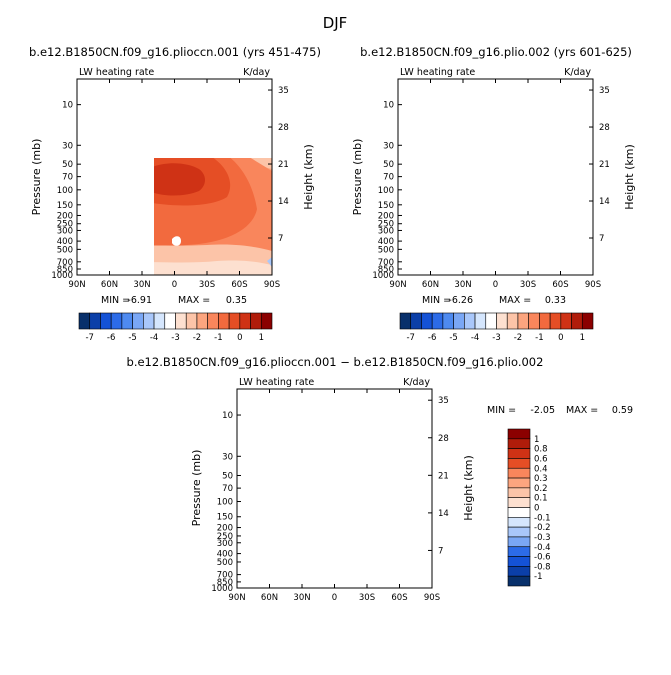  What do you see at coordinates (227, 476) in the screenshot?
I see `y-tick-label: 50` at bounding box center [227, 476].